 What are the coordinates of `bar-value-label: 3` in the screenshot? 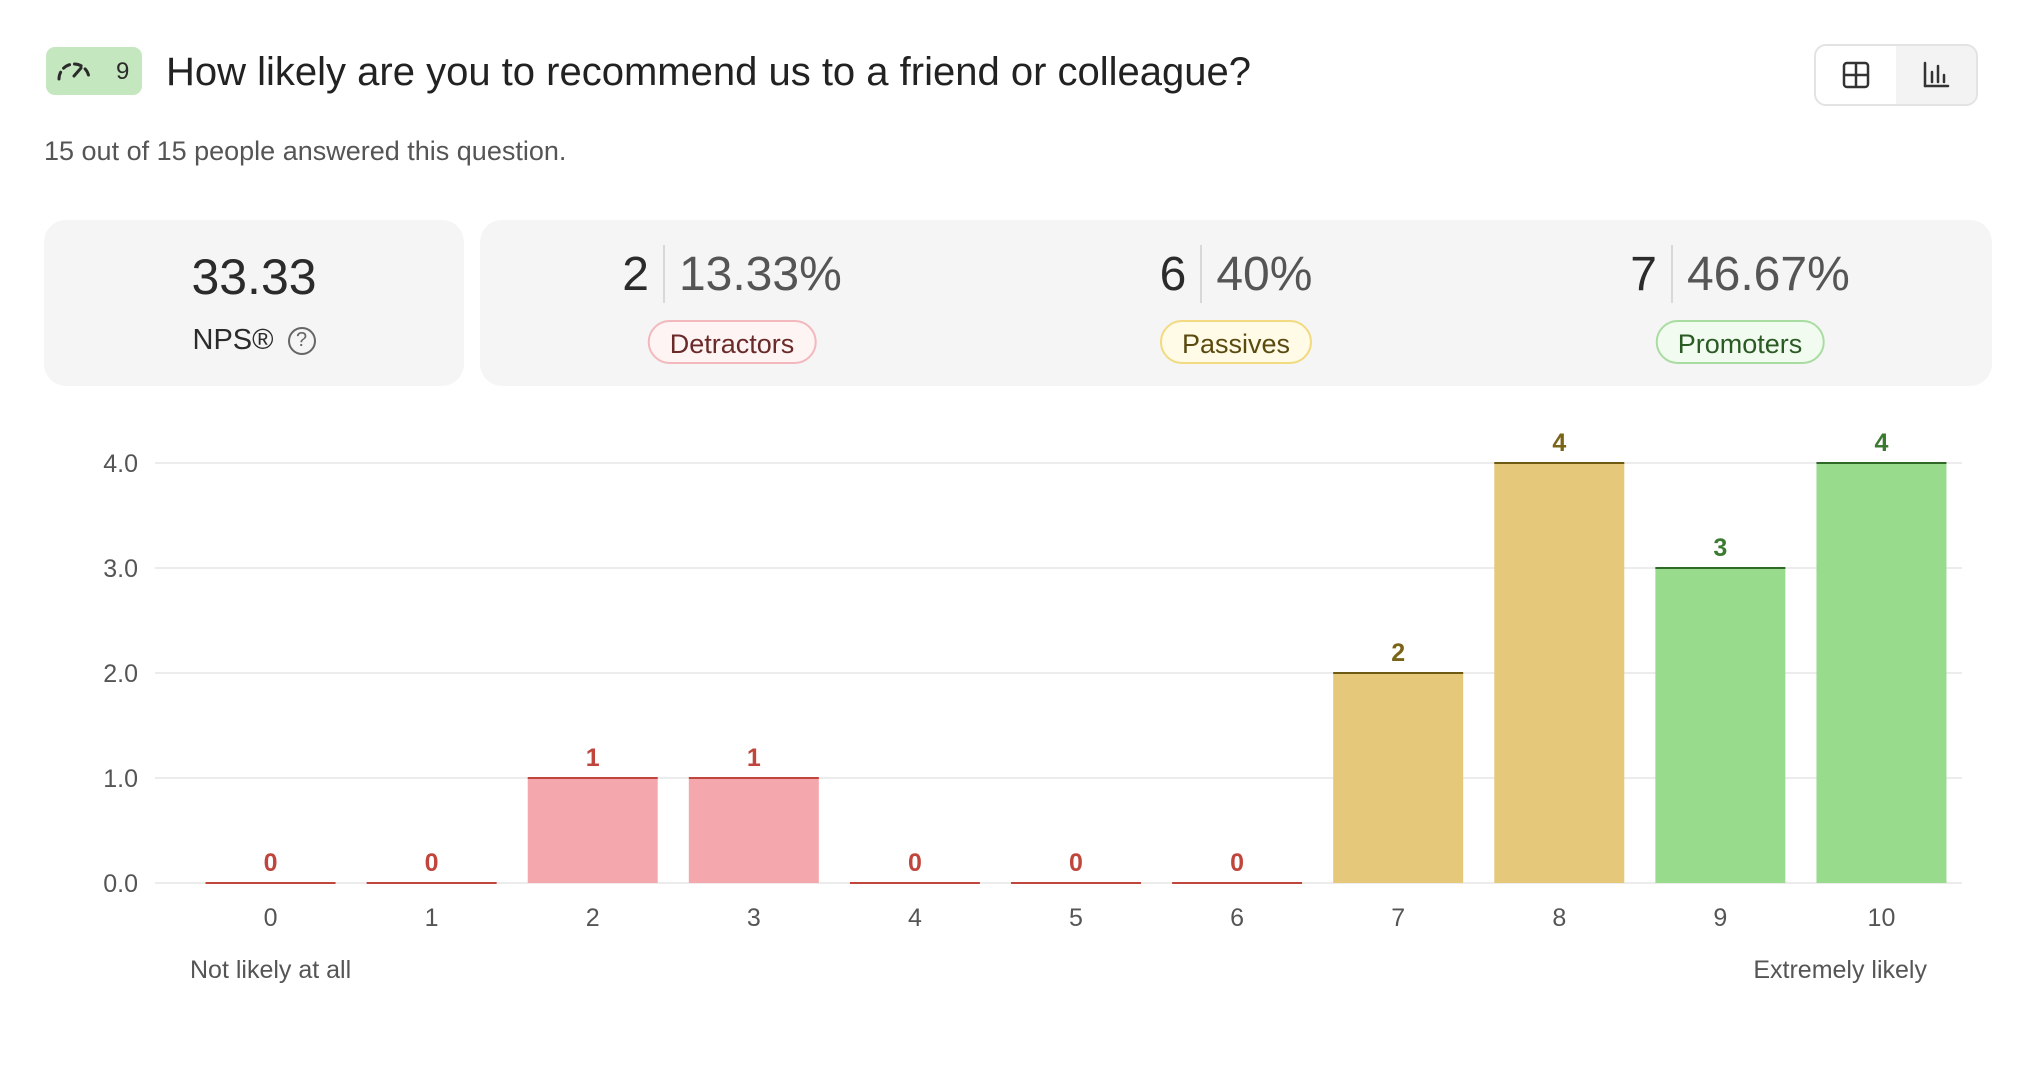 It's located at (1720, 548).